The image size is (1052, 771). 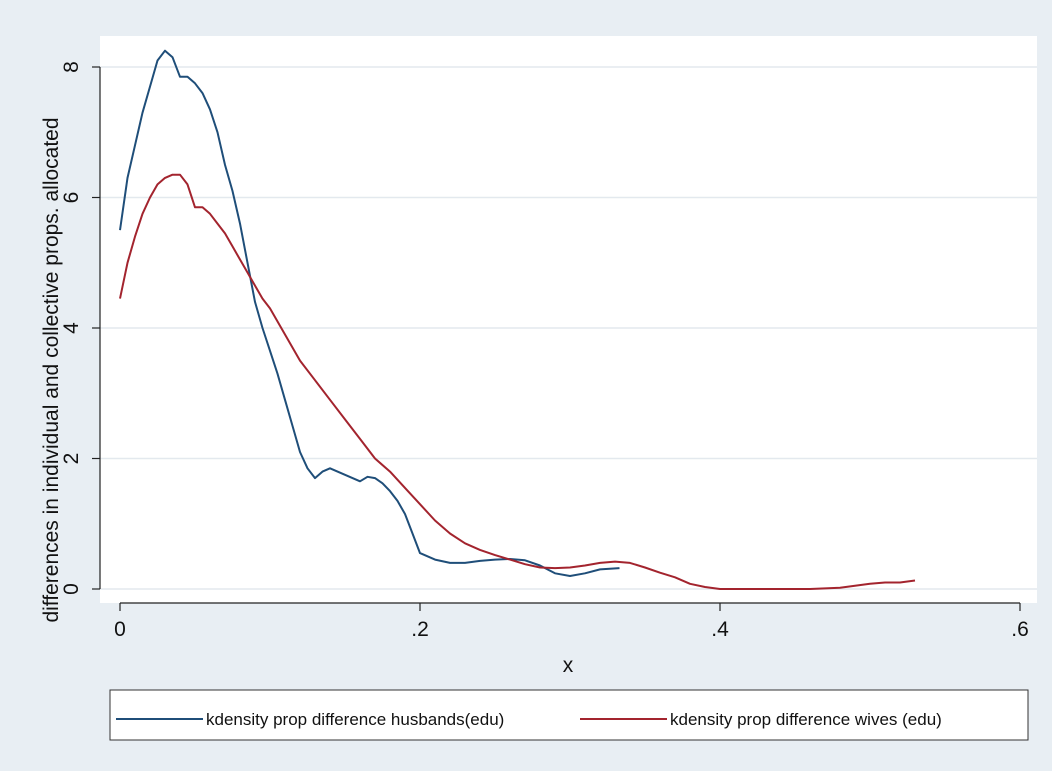 I want to click on y-tick-label-4: 8, so click(x=71, y=67).